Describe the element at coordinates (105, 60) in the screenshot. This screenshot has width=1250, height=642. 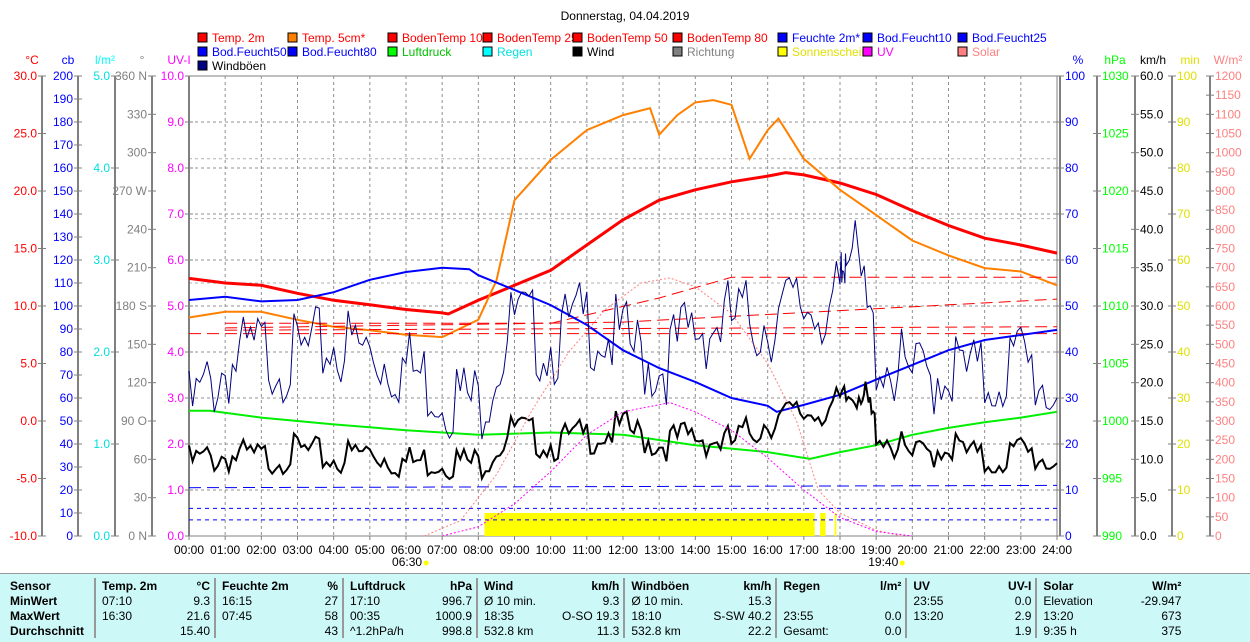
I see `axis-unit-rain: l/m²` at that location.